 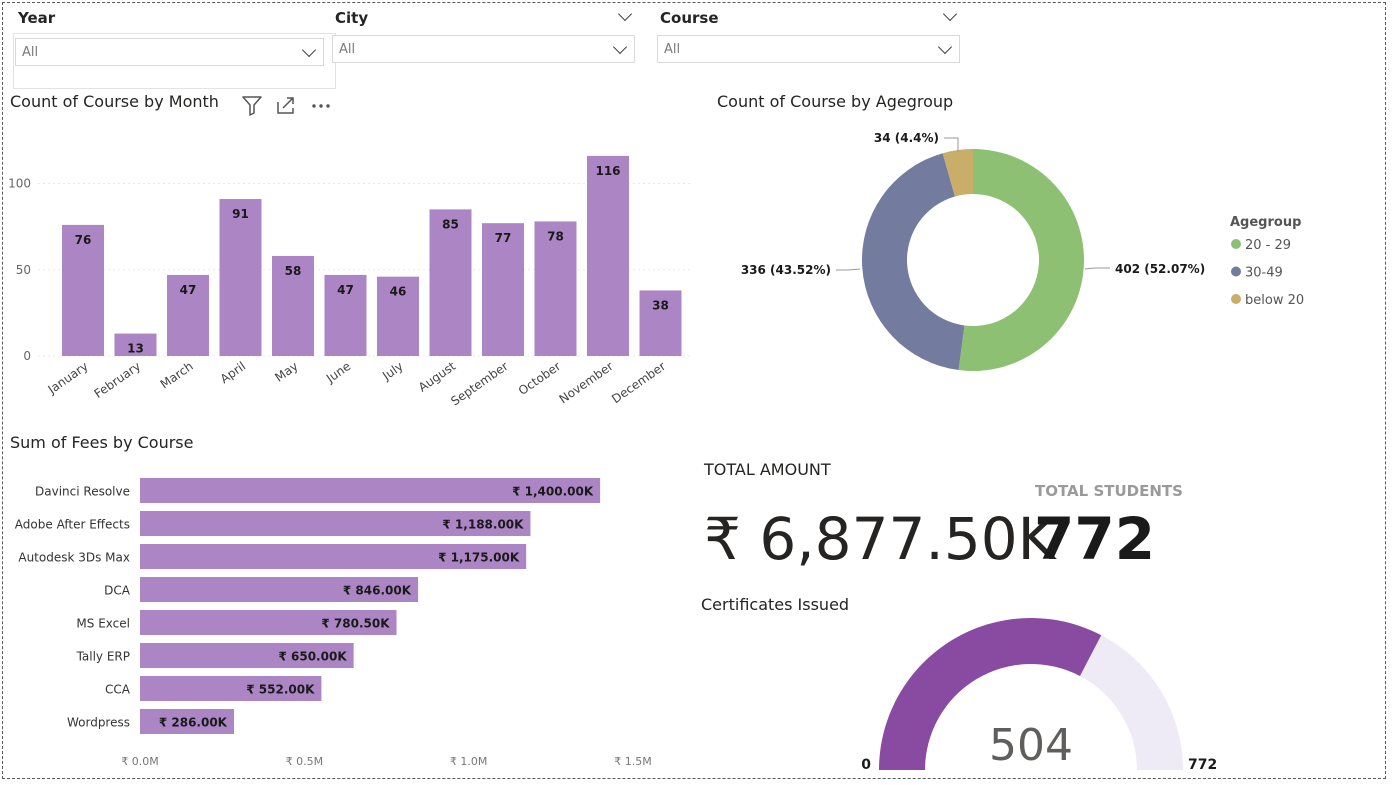 What do you see at coordinates (775, 604) in the screenshot?
I see `gauge-title: Certificates Issued` at bounding box center [775, 604].